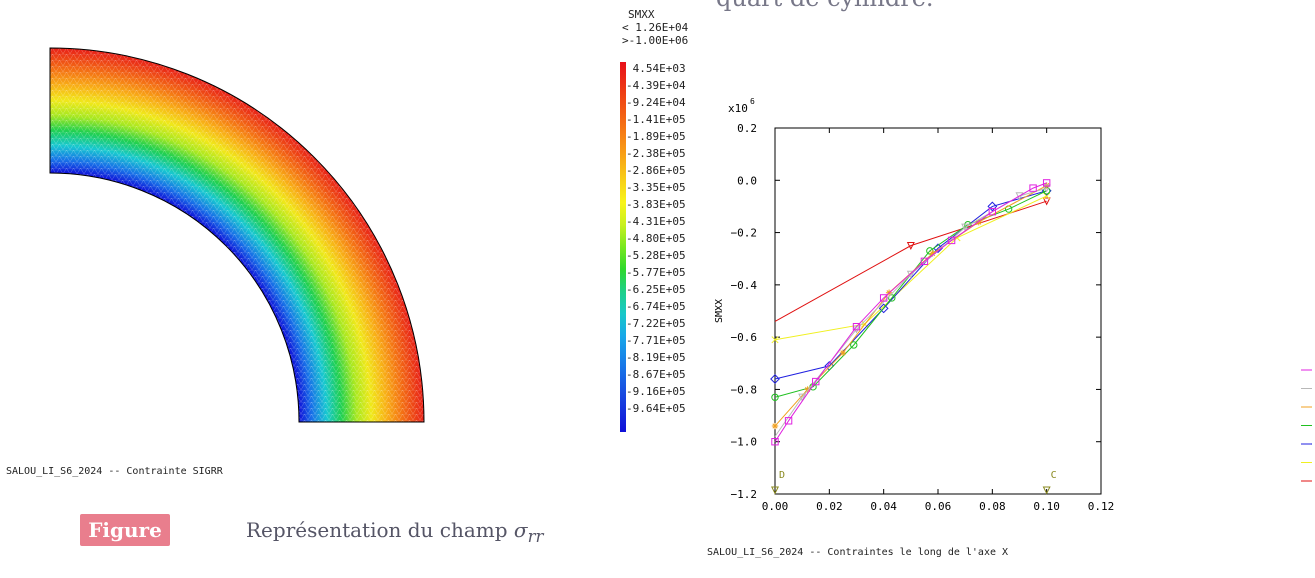 This screenshot has height=578, width=1315. I want to click on legend-entry-20: 20, so click(1306, 389).